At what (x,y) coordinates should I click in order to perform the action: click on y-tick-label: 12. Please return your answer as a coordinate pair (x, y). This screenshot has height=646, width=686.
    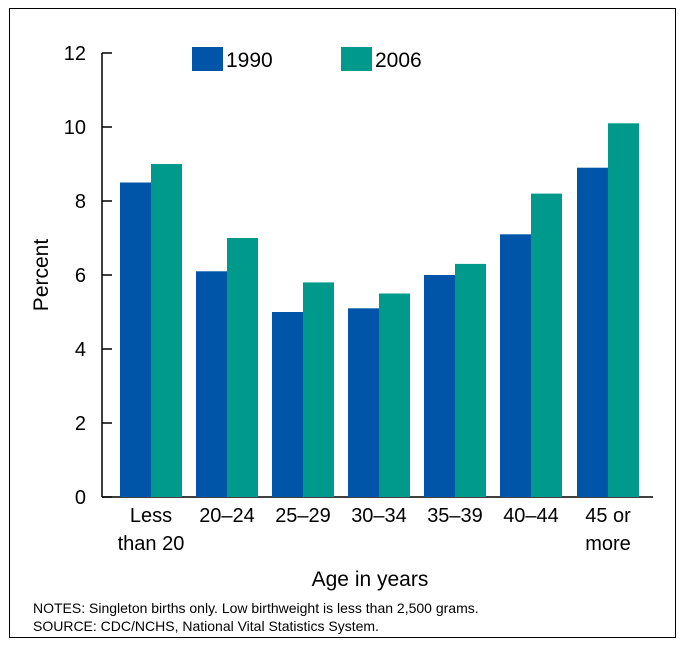
    Looking at the image, I should click on (75, 54).